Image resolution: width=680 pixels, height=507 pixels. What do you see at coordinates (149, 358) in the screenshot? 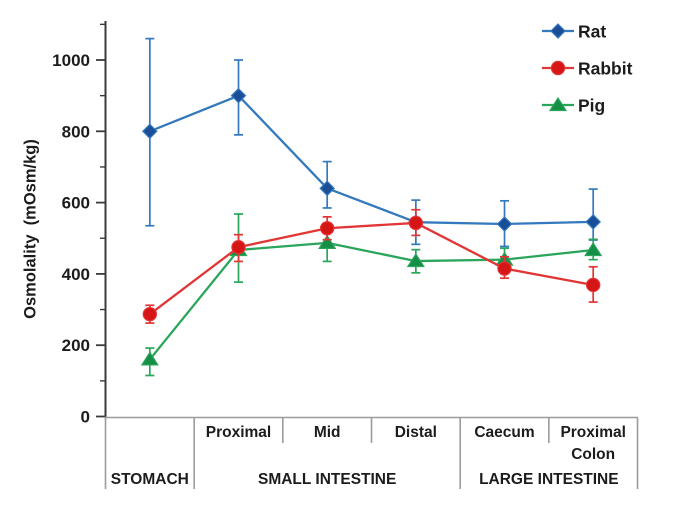
I see `pig-point-stomach` at bounding box center [149, 358].